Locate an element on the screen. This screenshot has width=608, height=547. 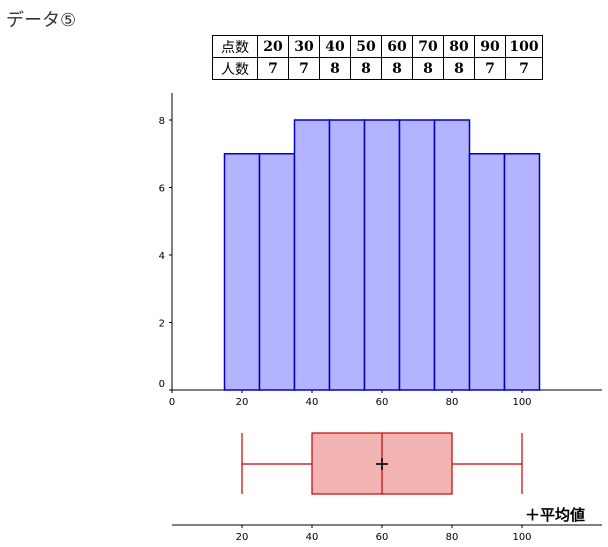
x-tick-label: 20 is located at coordinates (242, 402).